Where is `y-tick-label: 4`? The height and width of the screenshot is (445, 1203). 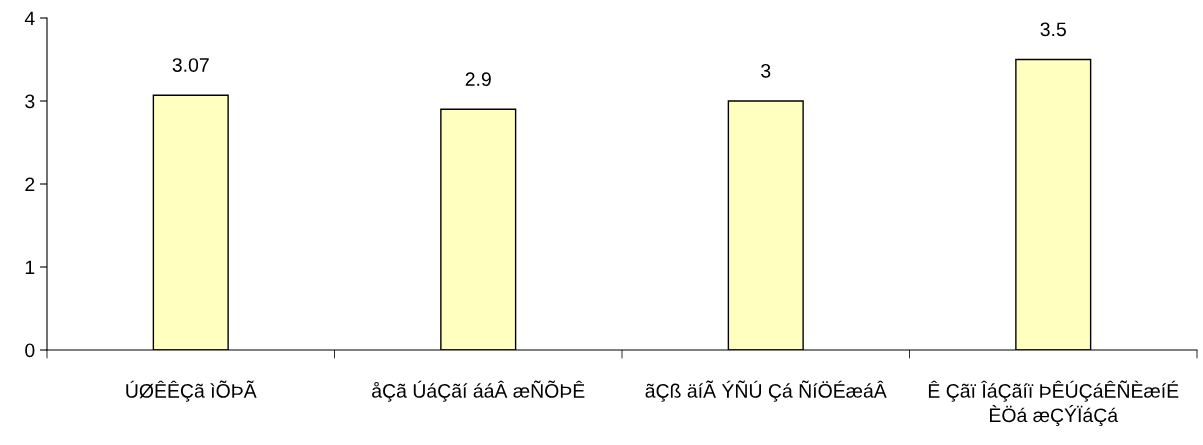 y-tick-label: 4 is located at coordinates (29, 18).